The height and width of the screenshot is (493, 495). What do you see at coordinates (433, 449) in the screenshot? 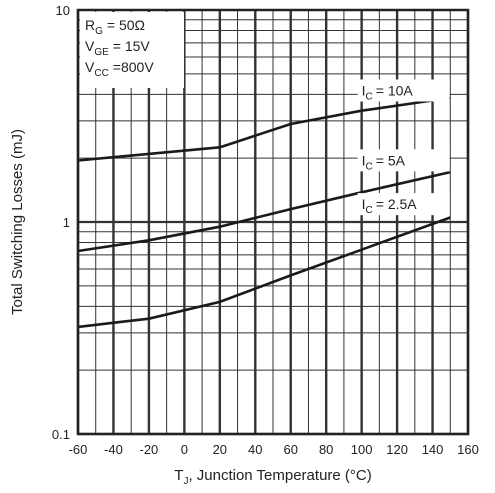
I see `x-tick-label: 140` at bounding box center [433, 449].